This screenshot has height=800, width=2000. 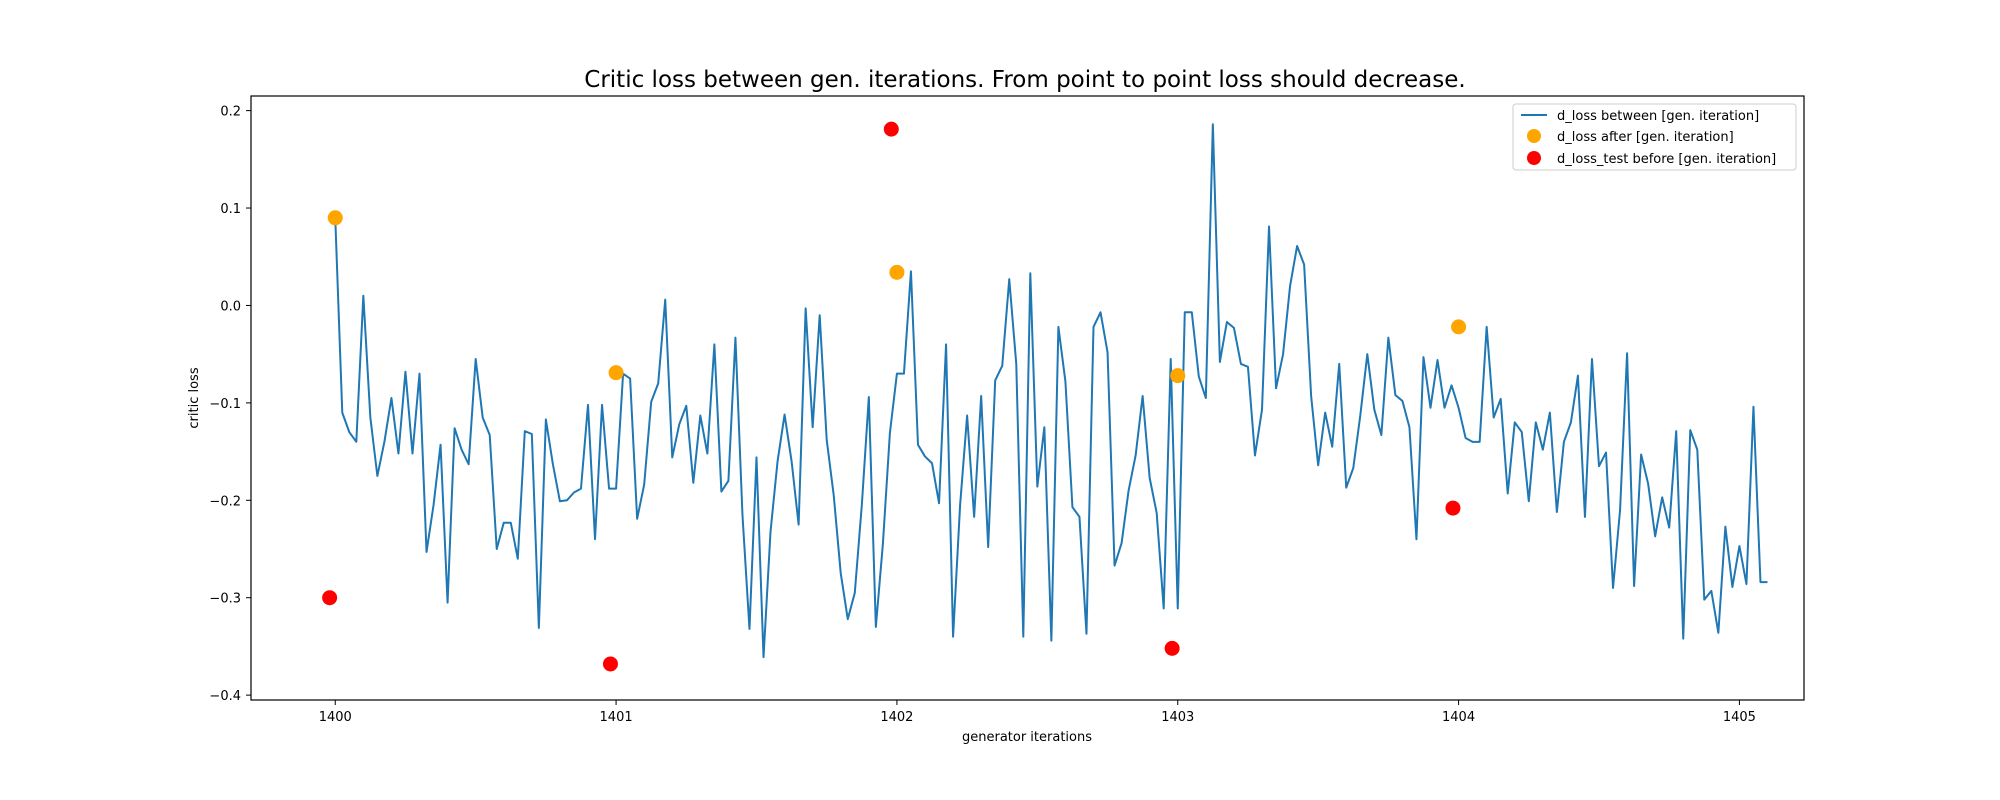 I want to click on x-tick-label: 1403, so click(x=1177, y=717).